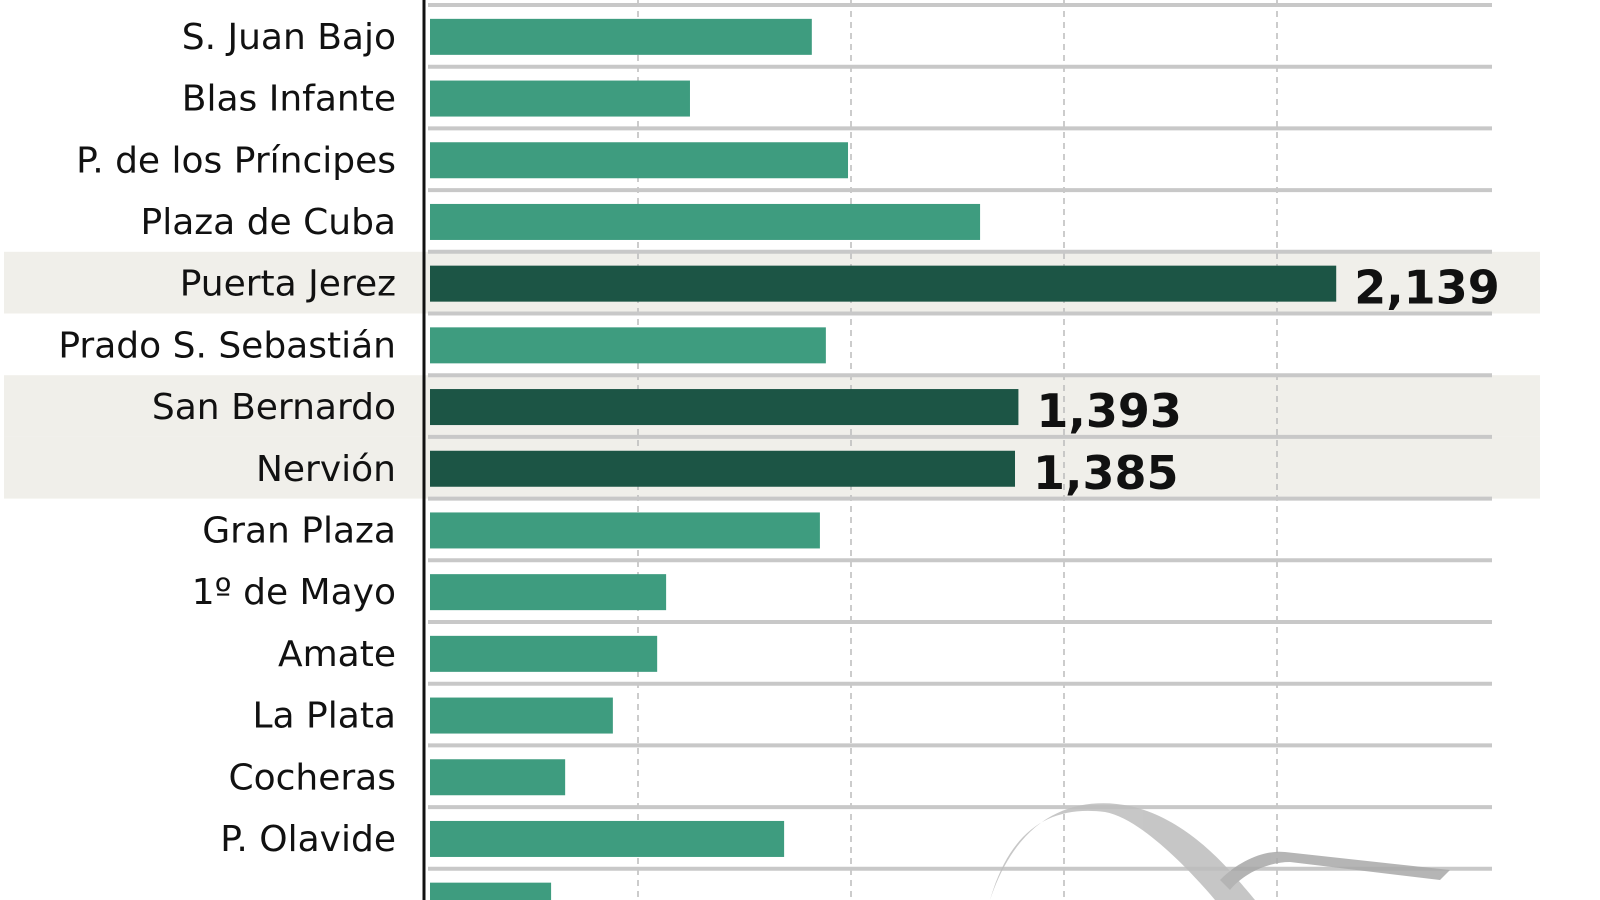 The image size is (1600, 900). I want to click on ribbon-logo-icon, so click(1220, 851).